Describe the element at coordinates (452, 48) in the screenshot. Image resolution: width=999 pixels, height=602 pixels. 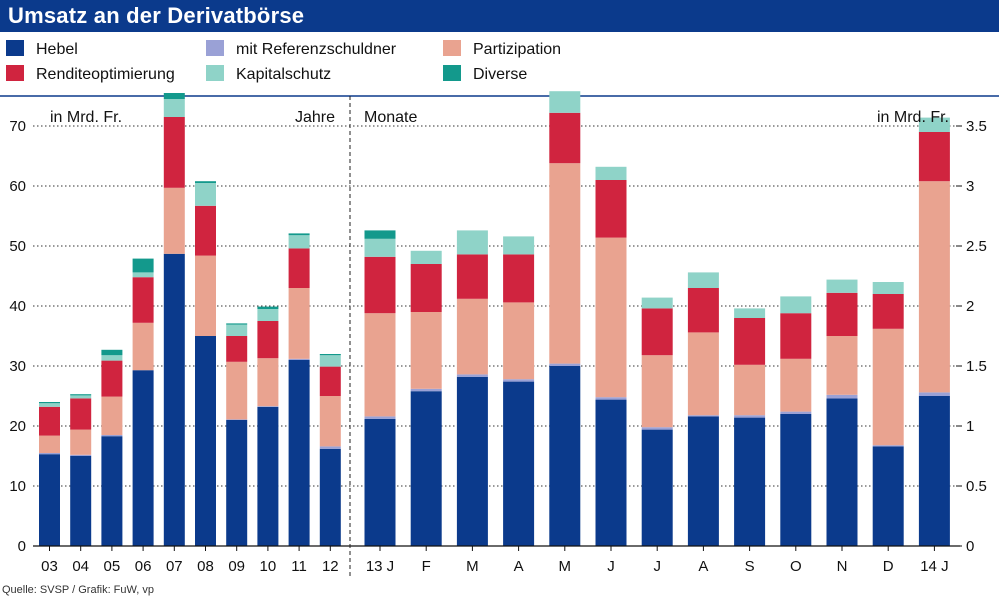
I see `legend-swatch-partizipation` at that location.